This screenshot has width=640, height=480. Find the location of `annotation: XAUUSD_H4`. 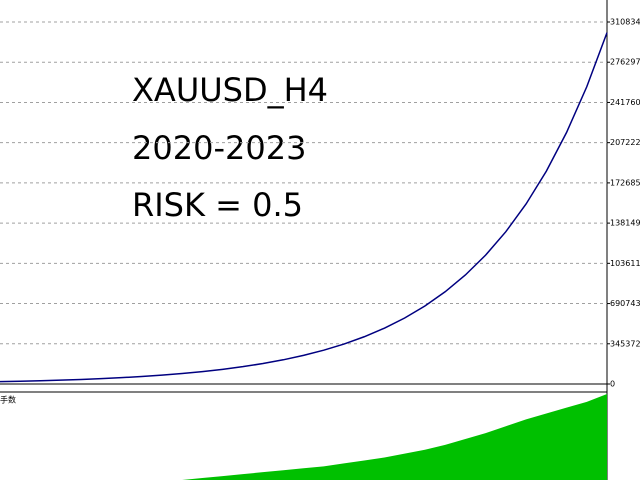

annotation: XAUUSD_H4 is located at coordinates (230, 90).